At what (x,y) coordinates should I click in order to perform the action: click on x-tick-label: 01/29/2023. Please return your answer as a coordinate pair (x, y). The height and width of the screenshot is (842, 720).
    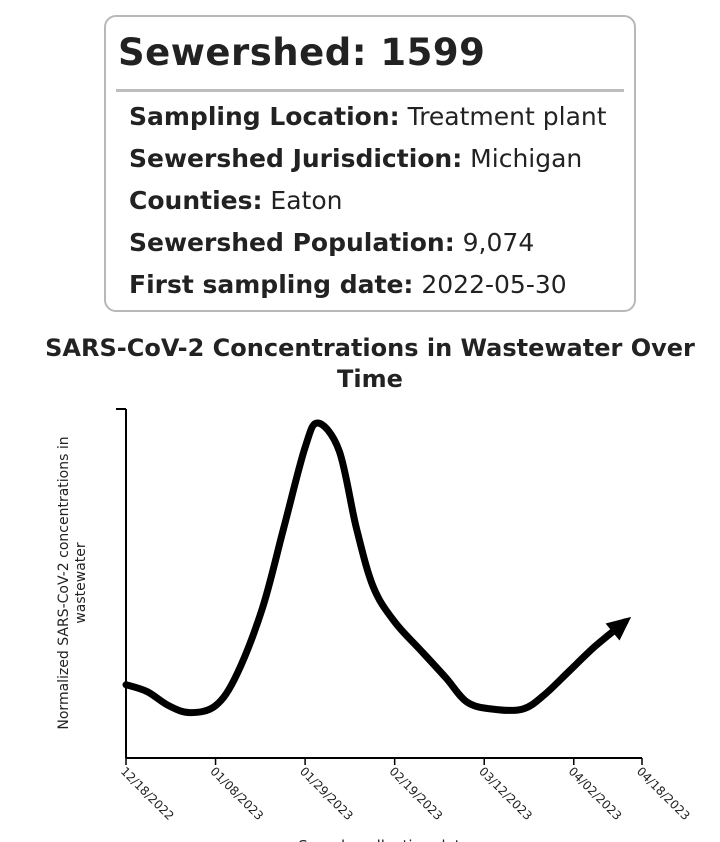
    Looking at the image, I should click on (326, 793).